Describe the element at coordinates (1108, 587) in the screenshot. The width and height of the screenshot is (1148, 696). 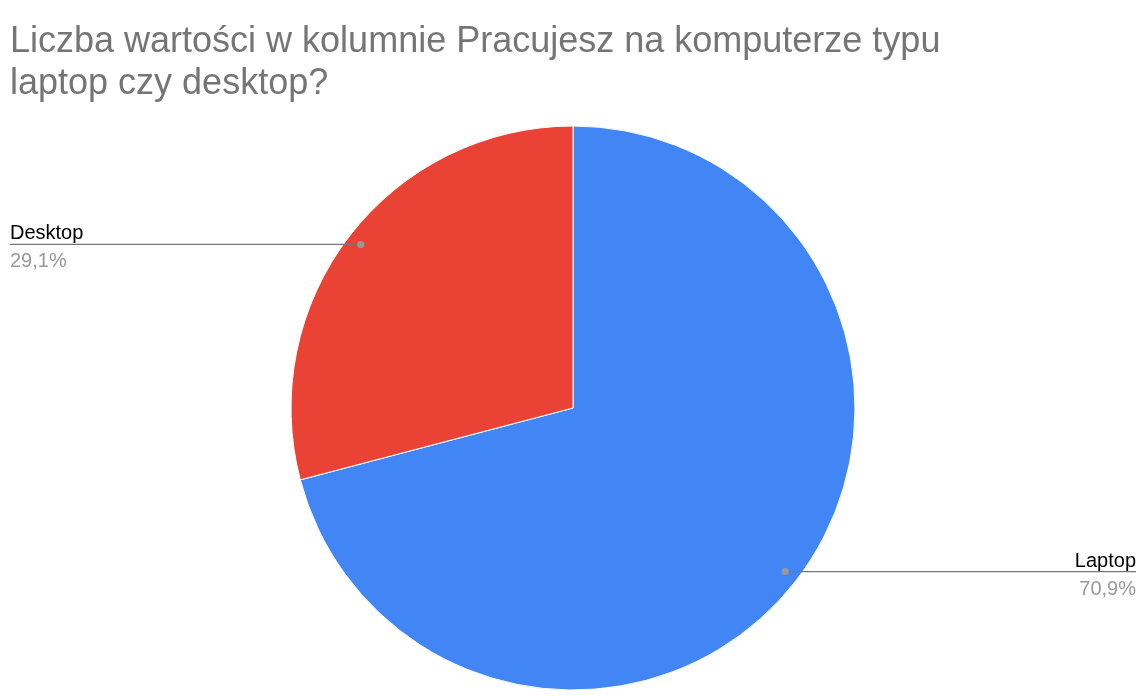
I see `data-label: 70,9%` at that location.